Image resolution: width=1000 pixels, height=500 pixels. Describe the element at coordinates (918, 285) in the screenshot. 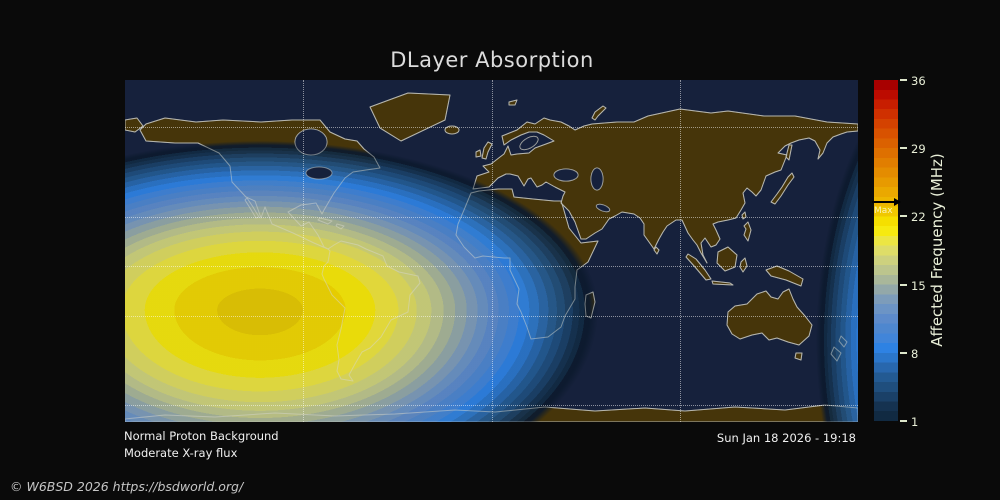

I see `colorbar-tick-label: 15` at that location.